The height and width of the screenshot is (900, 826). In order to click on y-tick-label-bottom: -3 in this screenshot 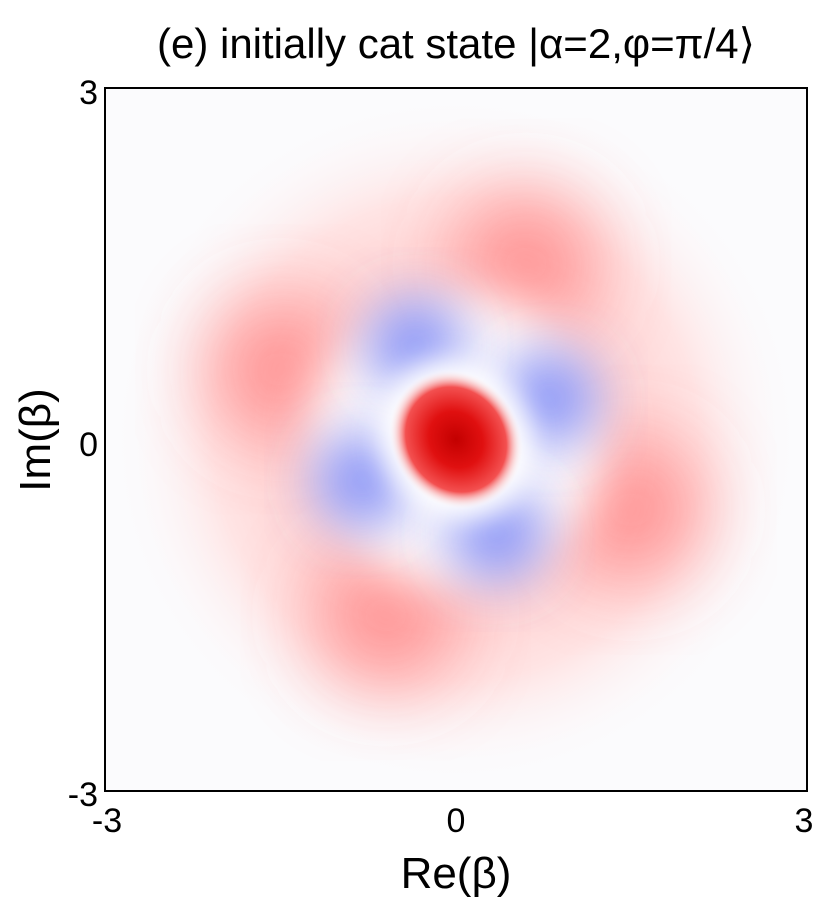, I will do `click(83, 795)`.